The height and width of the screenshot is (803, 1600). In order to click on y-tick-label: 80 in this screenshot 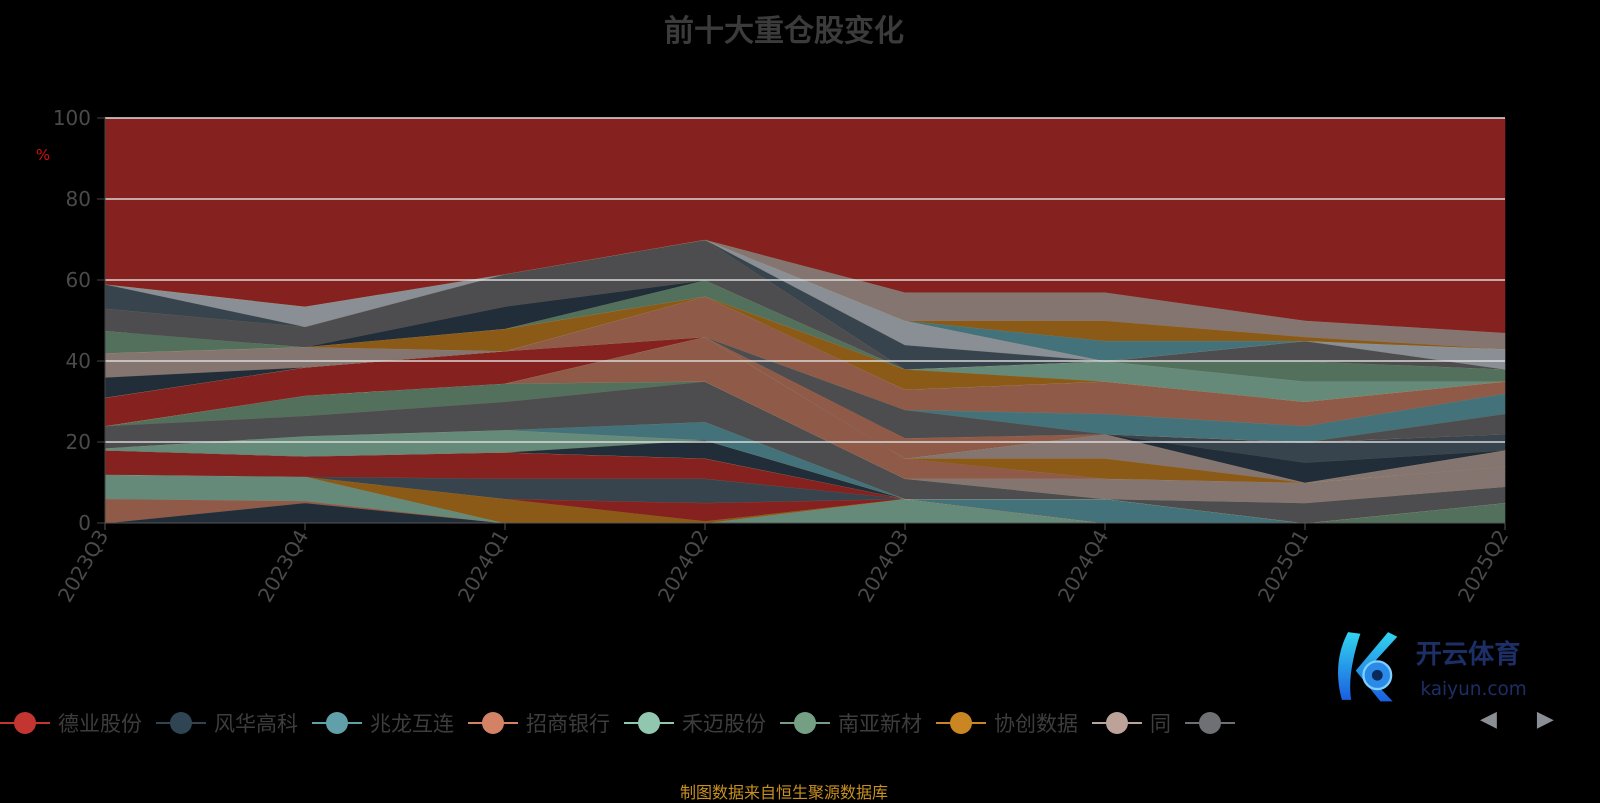, I will do `click(78, 199)`.